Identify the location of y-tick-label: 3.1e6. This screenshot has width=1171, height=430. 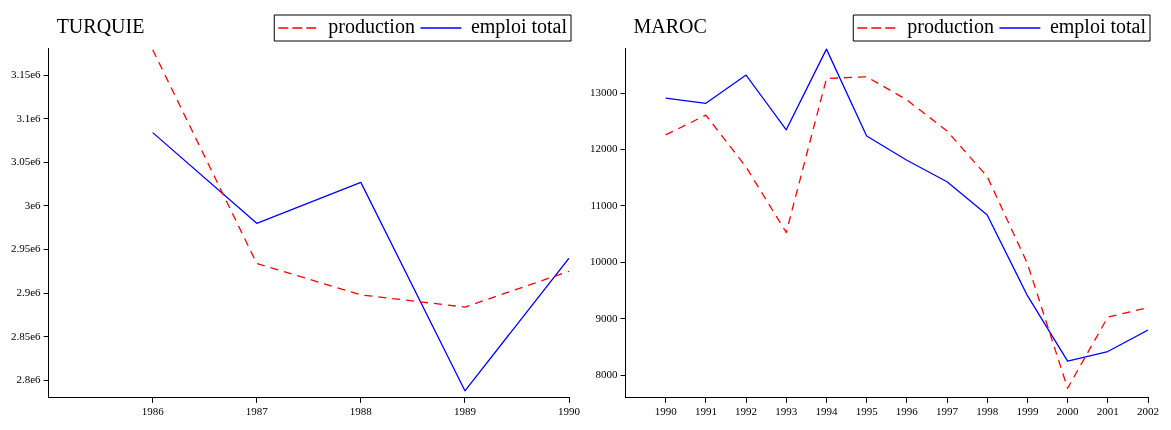
(29, 117).